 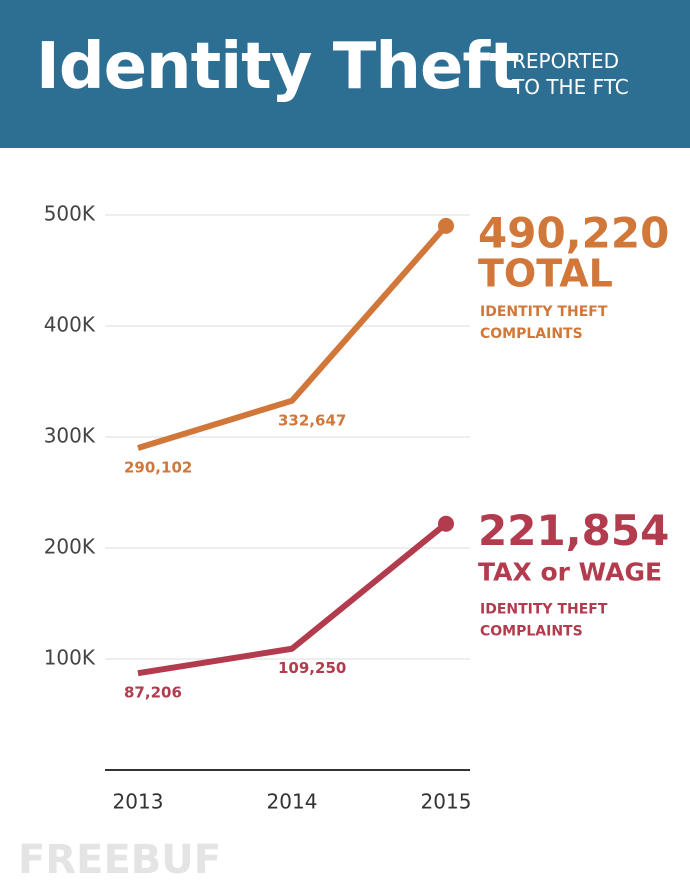 What do you see at coordinates (278, 67) in the screenshot?
I see `title: Identity Theft` at bounding box center [278, 67].